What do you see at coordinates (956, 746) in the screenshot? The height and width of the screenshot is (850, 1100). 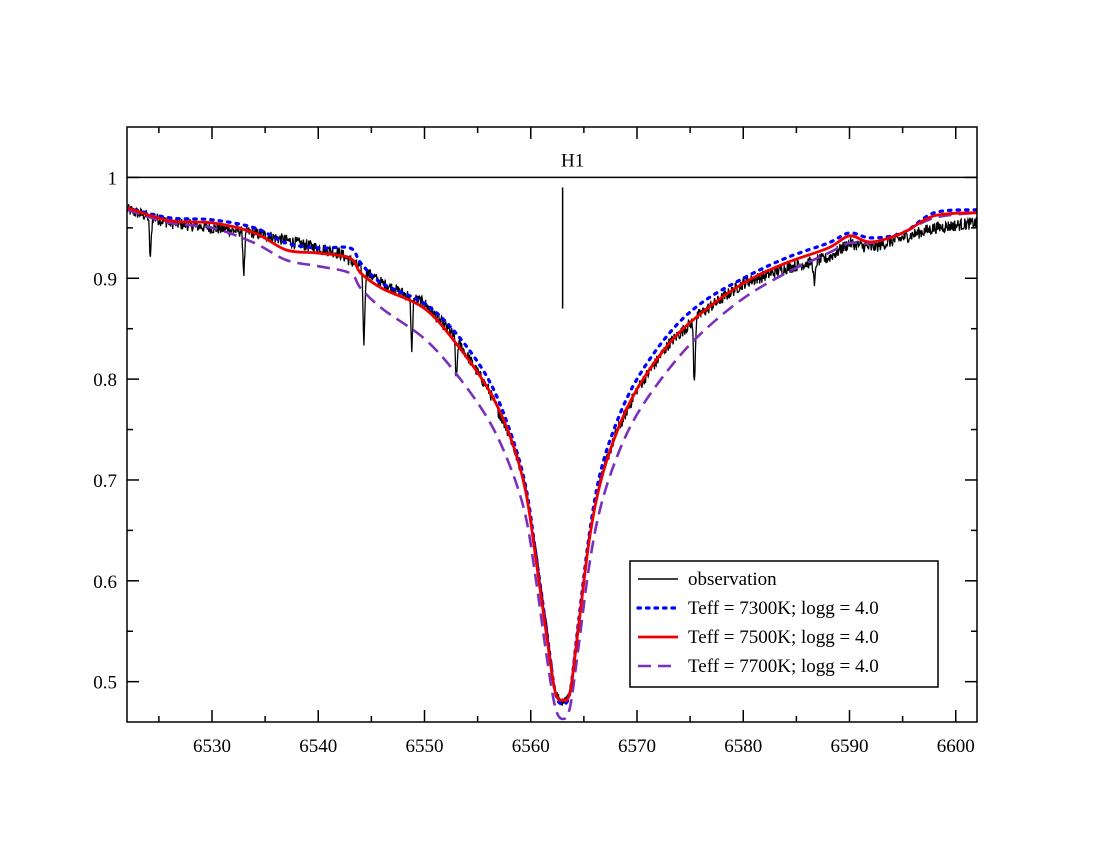 I see `x-tick-label: 6600` at bounding box center [956, 746].